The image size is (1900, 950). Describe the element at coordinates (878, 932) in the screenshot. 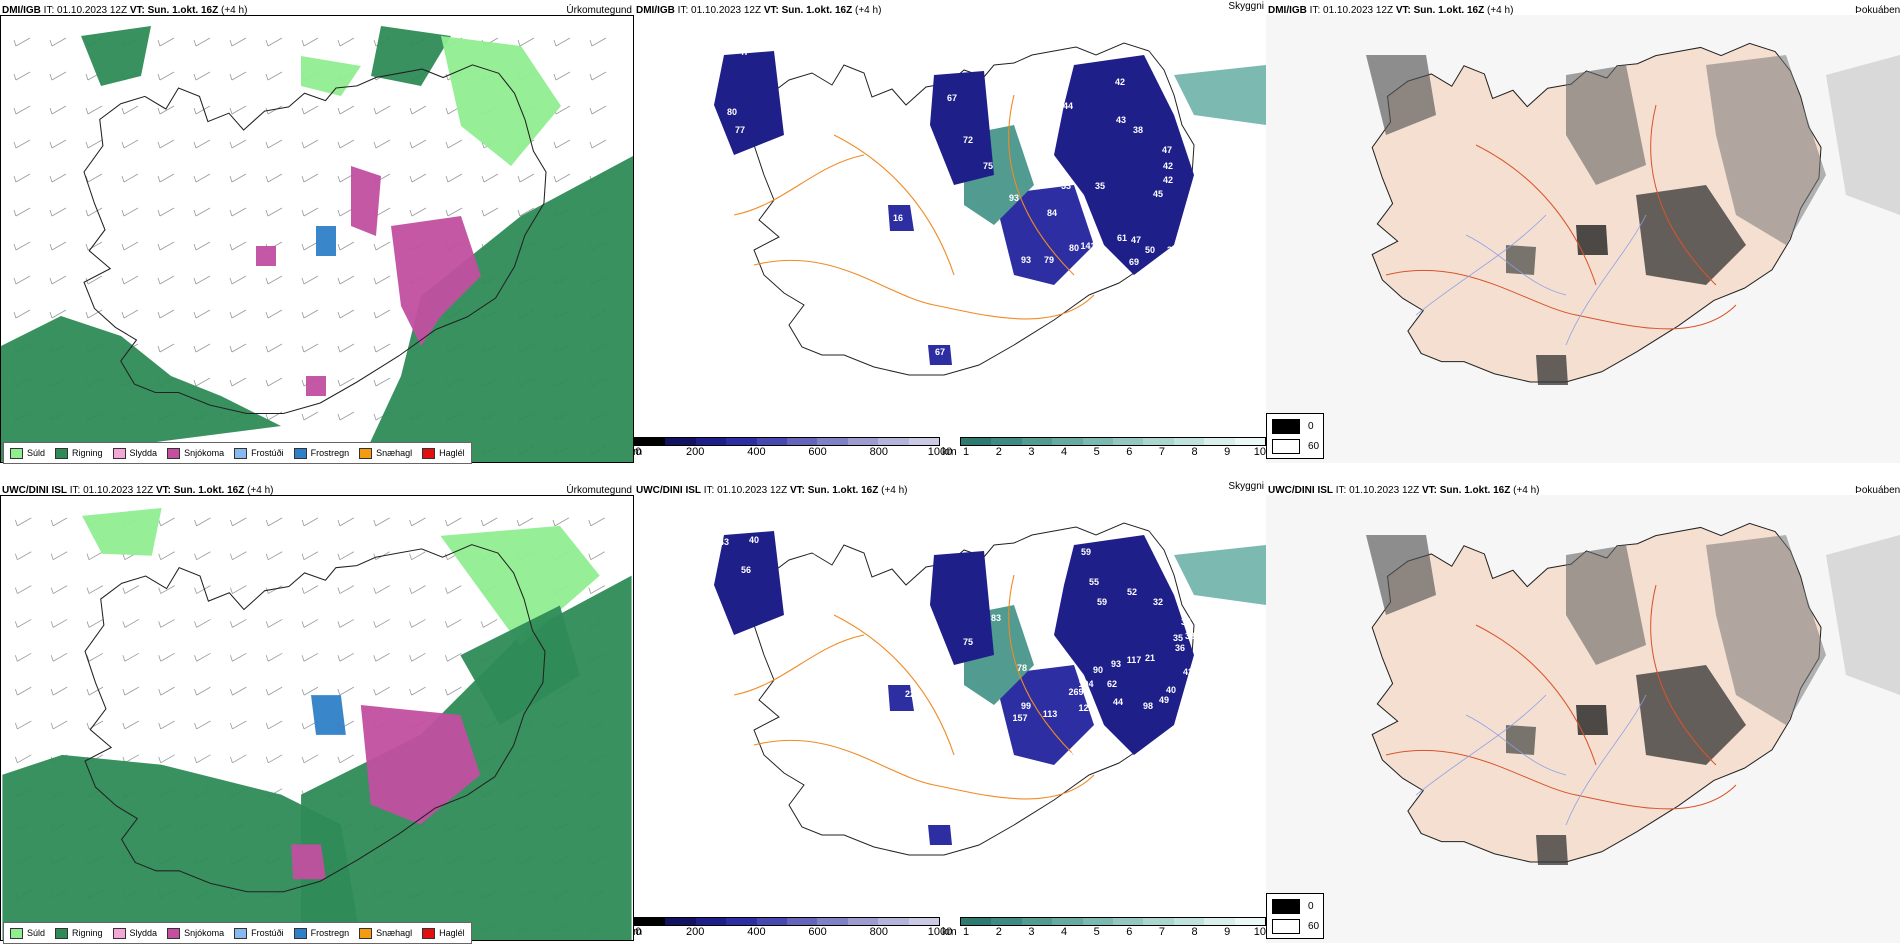

I see `colorbar-tick: 800` at that location.